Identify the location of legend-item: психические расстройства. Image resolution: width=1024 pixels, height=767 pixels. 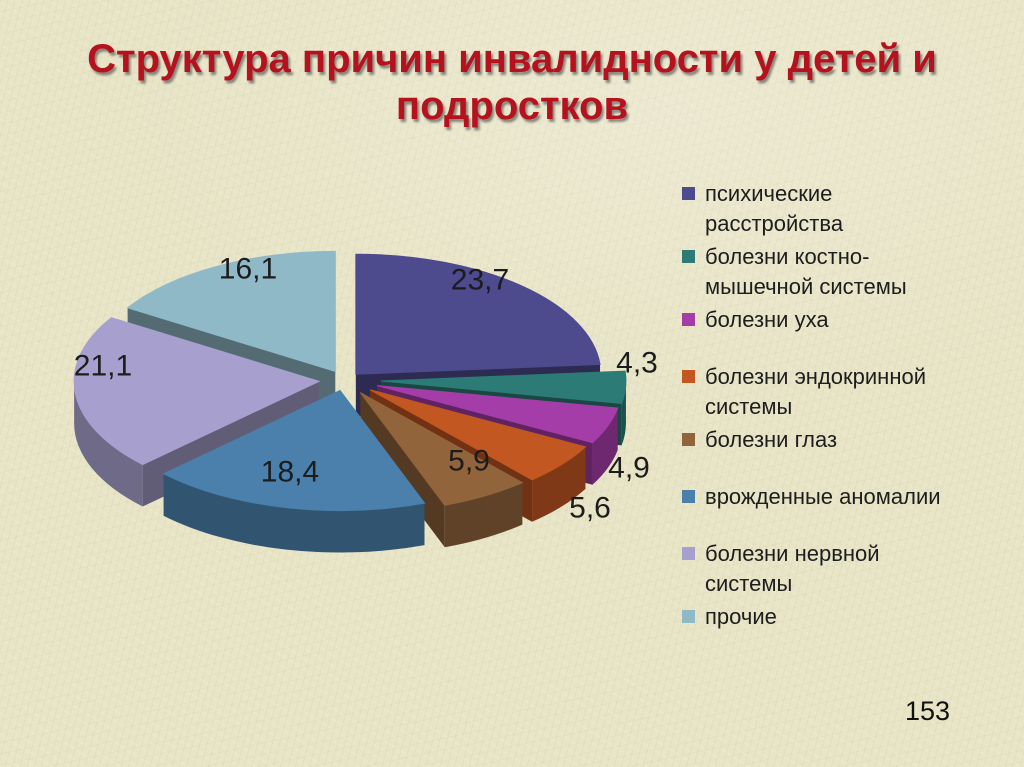
(847, 209).